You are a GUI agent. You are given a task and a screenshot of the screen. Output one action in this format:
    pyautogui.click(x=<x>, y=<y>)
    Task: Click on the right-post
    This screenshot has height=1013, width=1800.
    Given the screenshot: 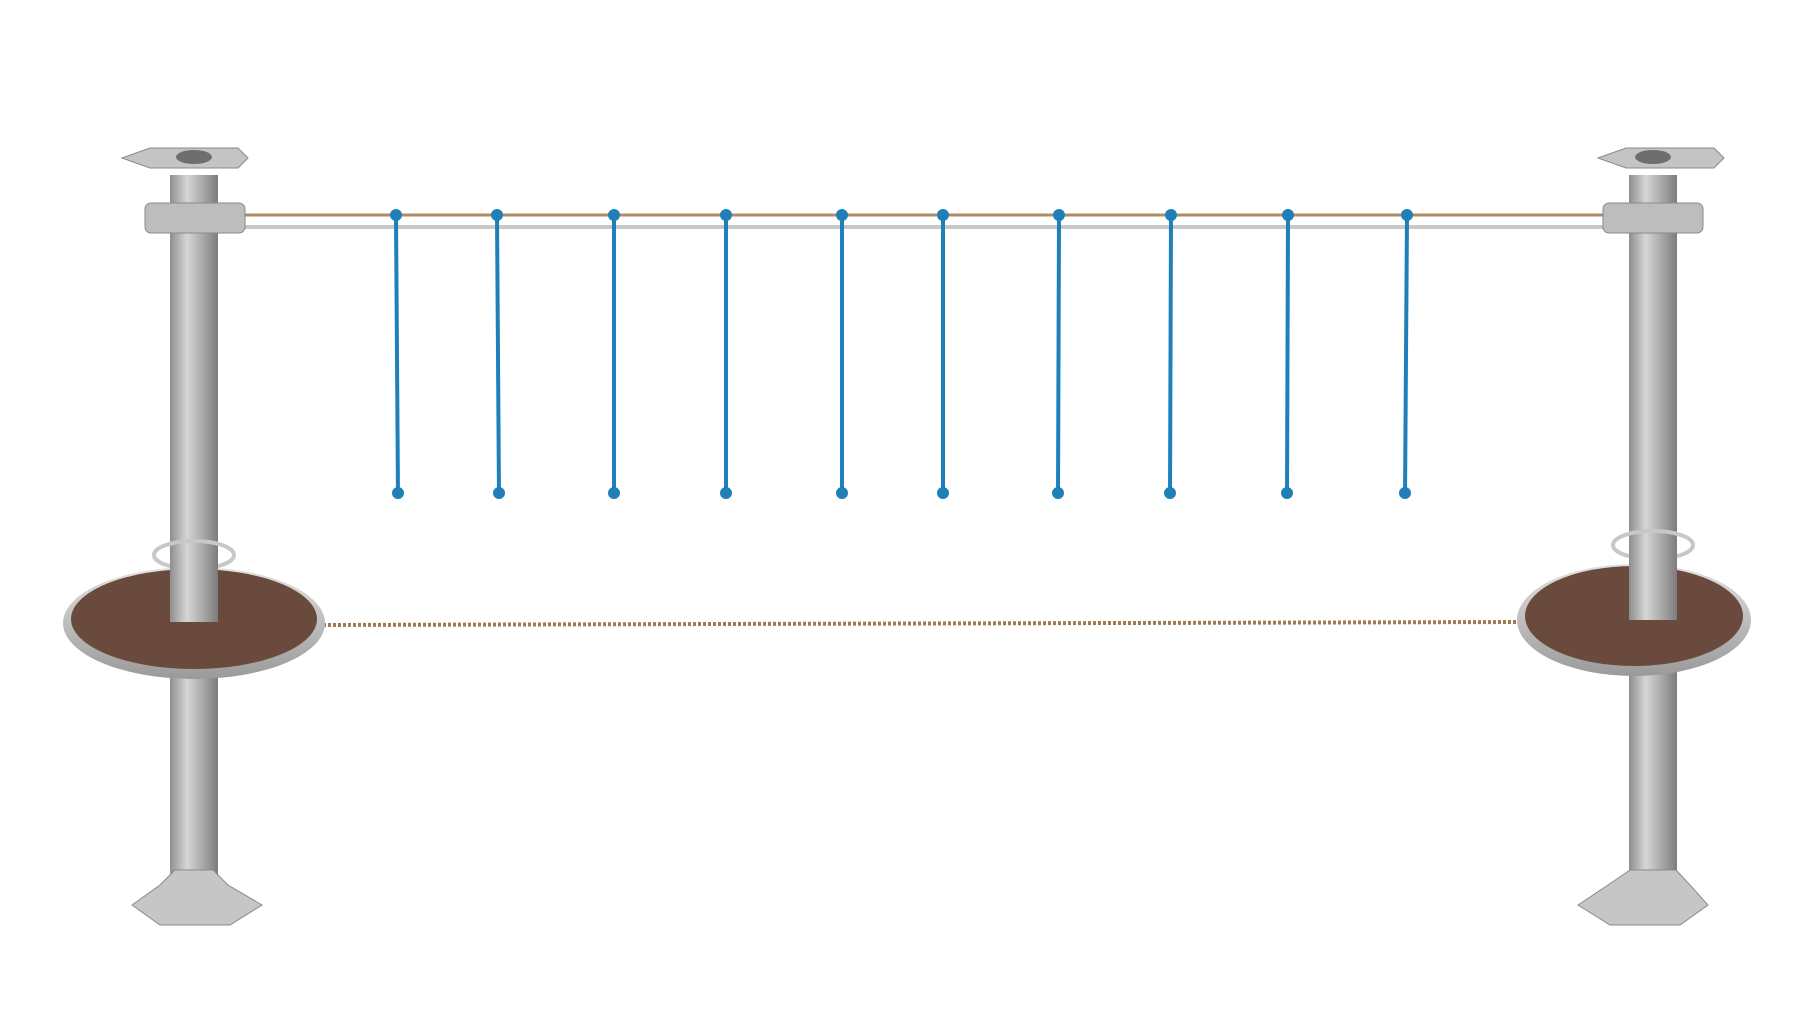 What is the action you would take?
    pyautogui.click(x=1634, y=536)
    